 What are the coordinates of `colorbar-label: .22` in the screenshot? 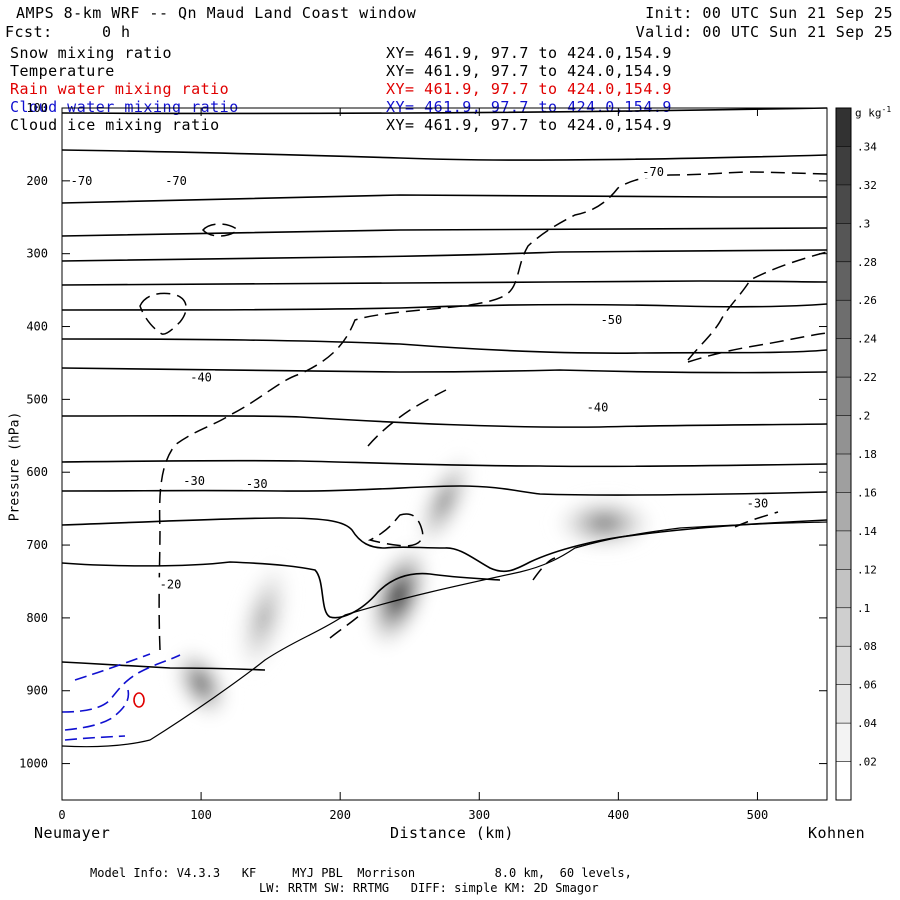 It's located at (867, 377).